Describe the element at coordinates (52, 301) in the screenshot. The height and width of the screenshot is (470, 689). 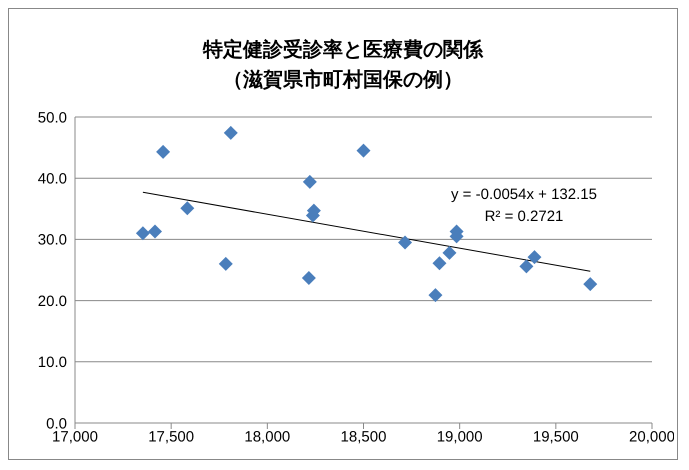
I see `y-tick-label: 20.0` at that location.